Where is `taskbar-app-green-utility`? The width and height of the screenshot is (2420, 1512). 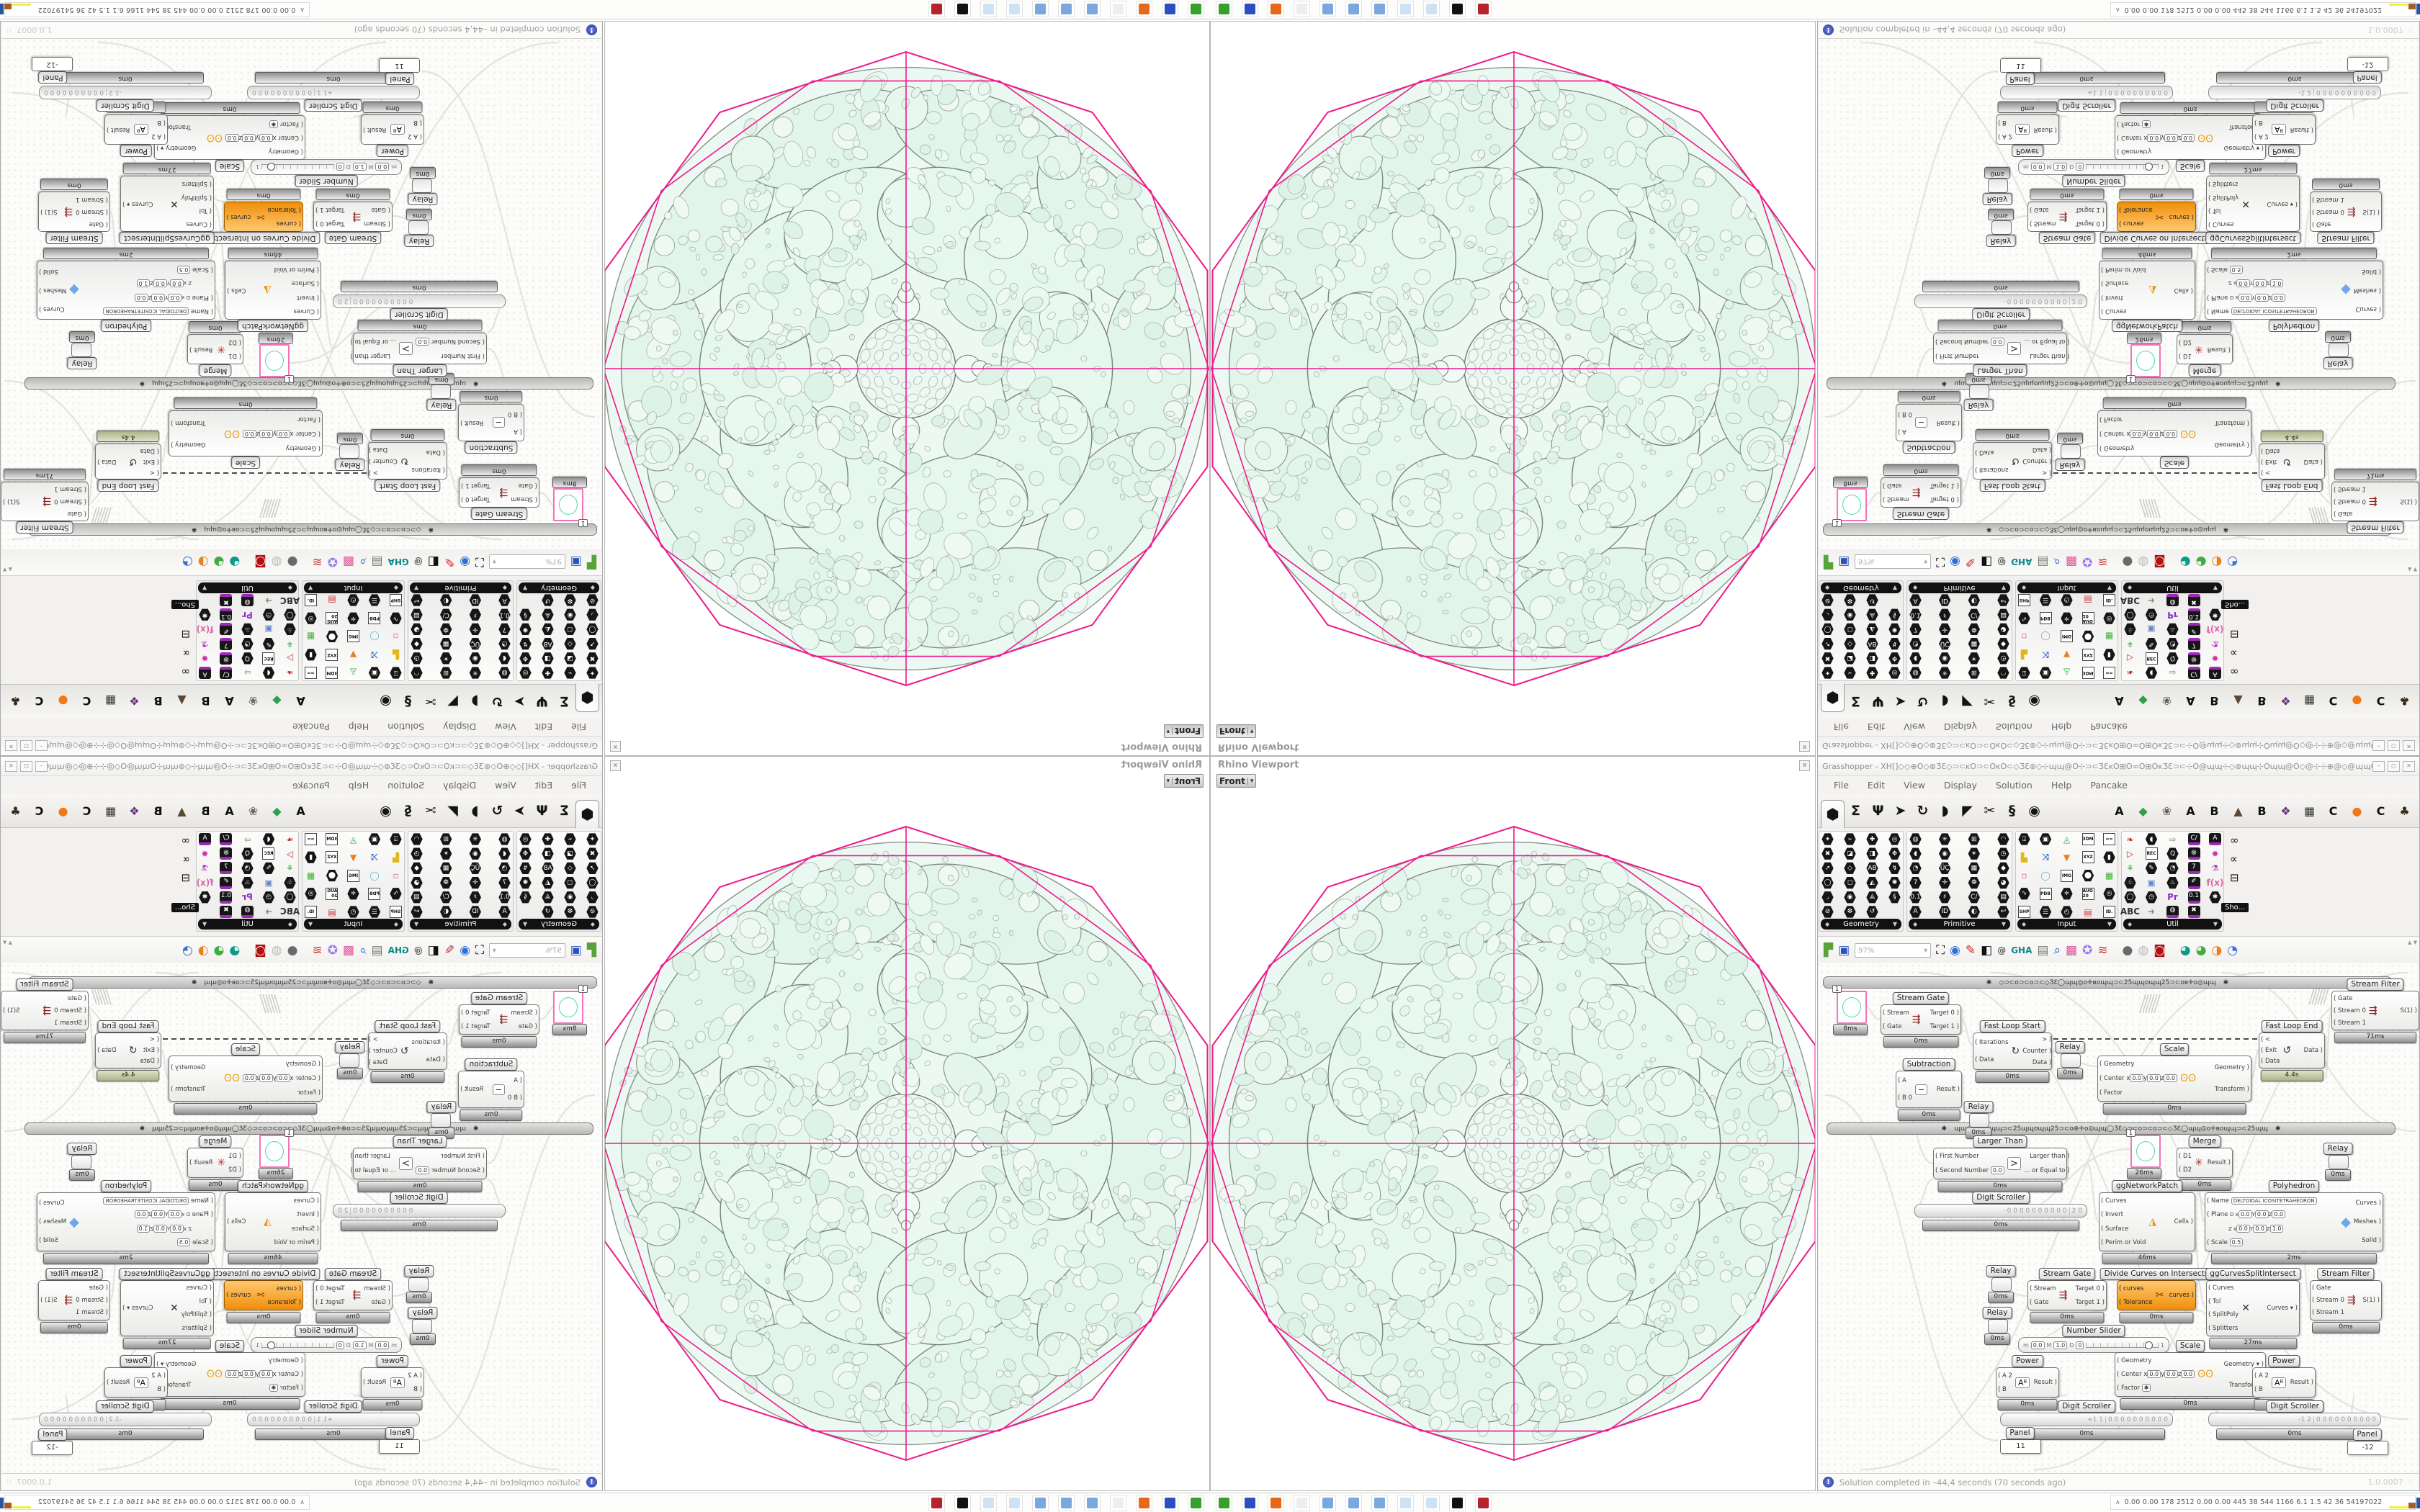
taskbar-app-green-utility is located at coordinates (1224, 1503).